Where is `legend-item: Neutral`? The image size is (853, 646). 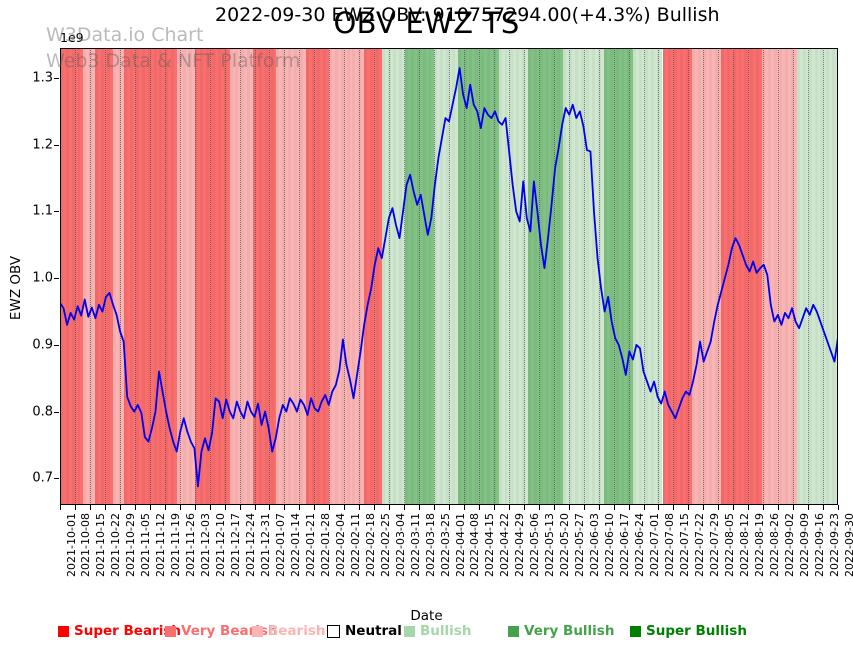
legend-item: Neutral is located at coordinates (364, 631).